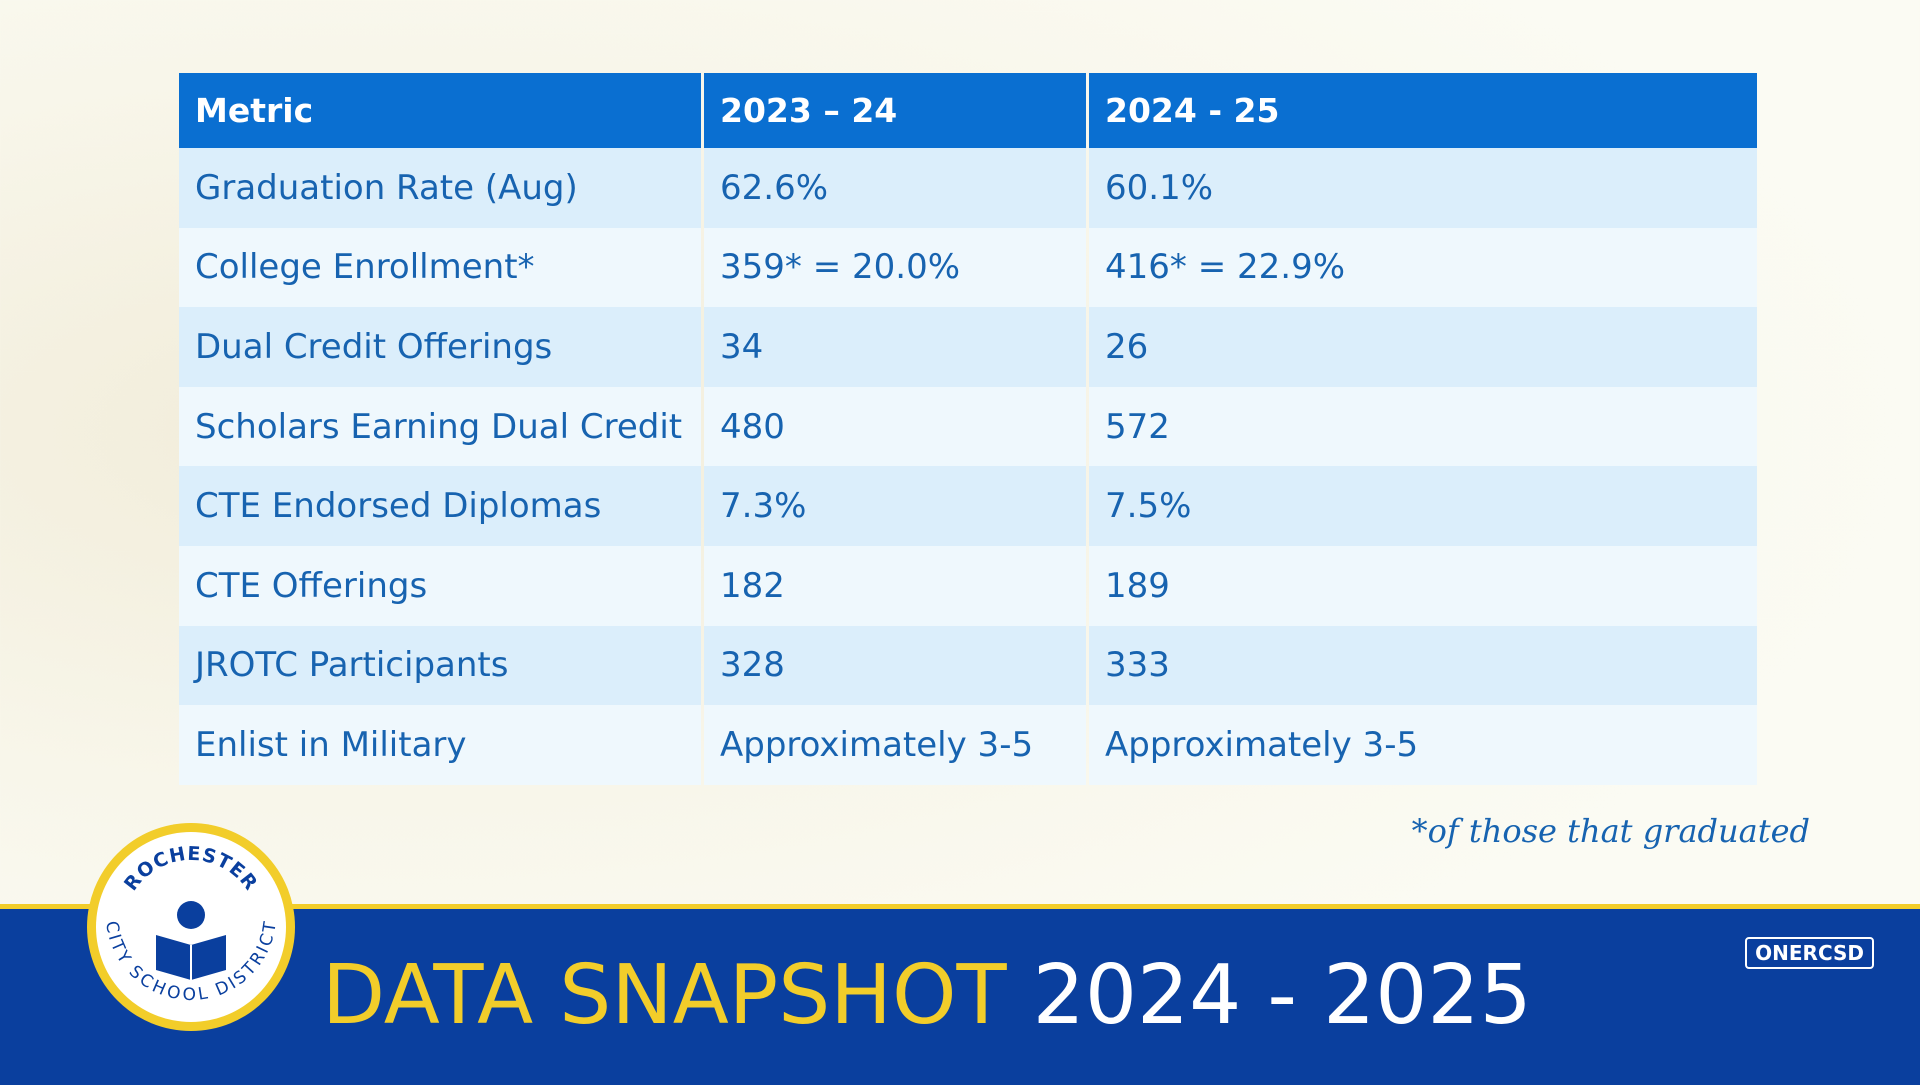  I want to click on table-row: Scholars Earning Dual Credit 480 572, so click(968, 426).